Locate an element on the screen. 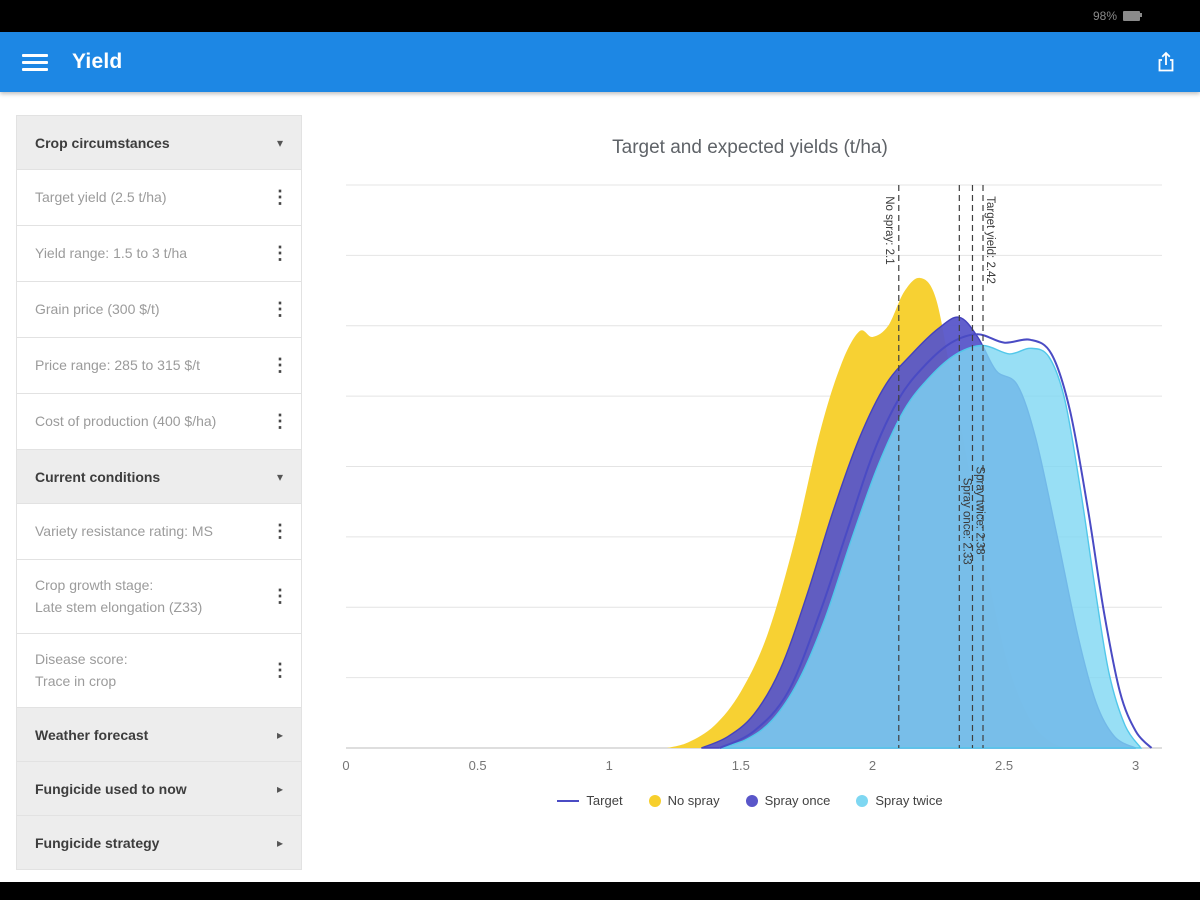 The height and width of the screenshot is (900, 1200). sidebar-item-price-range: Price range: 285 to 315 $/t ⋮ is located at coordinates (159, 365).